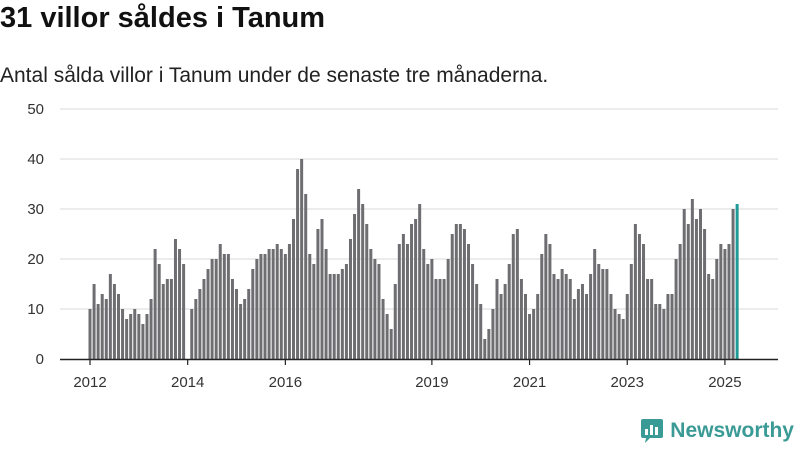 The height and width of the screenshot is (450, 800). Describe the element at coordinates (35, 159) in the screenshot. I see `y-tick-label: 40` at that location.